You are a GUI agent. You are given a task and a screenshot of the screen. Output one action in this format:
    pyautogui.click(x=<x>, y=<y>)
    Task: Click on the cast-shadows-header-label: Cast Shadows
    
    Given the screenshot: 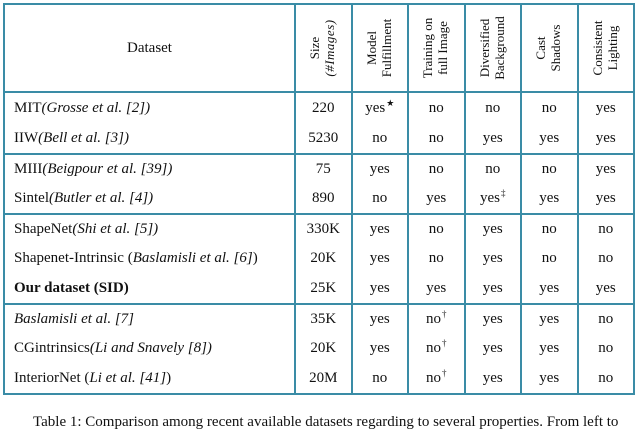 What is the action you would take?
    pyautogui.click(x=548, y=48)
    